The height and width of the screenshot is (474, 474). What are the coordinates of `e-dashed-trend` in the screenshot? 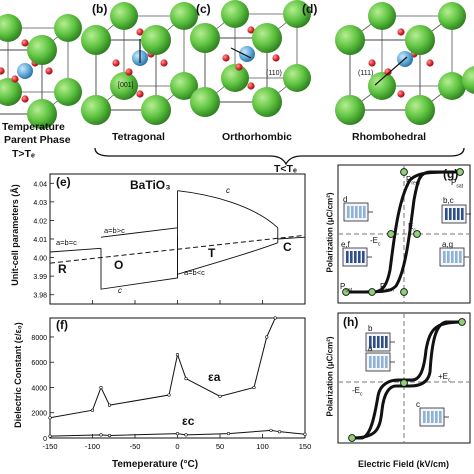 It's located at (177, 249).